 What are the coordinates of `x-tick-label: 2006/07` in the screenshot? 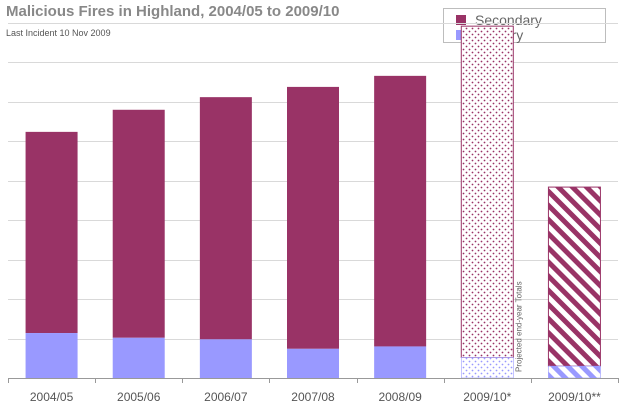 It's located at (226, 397).